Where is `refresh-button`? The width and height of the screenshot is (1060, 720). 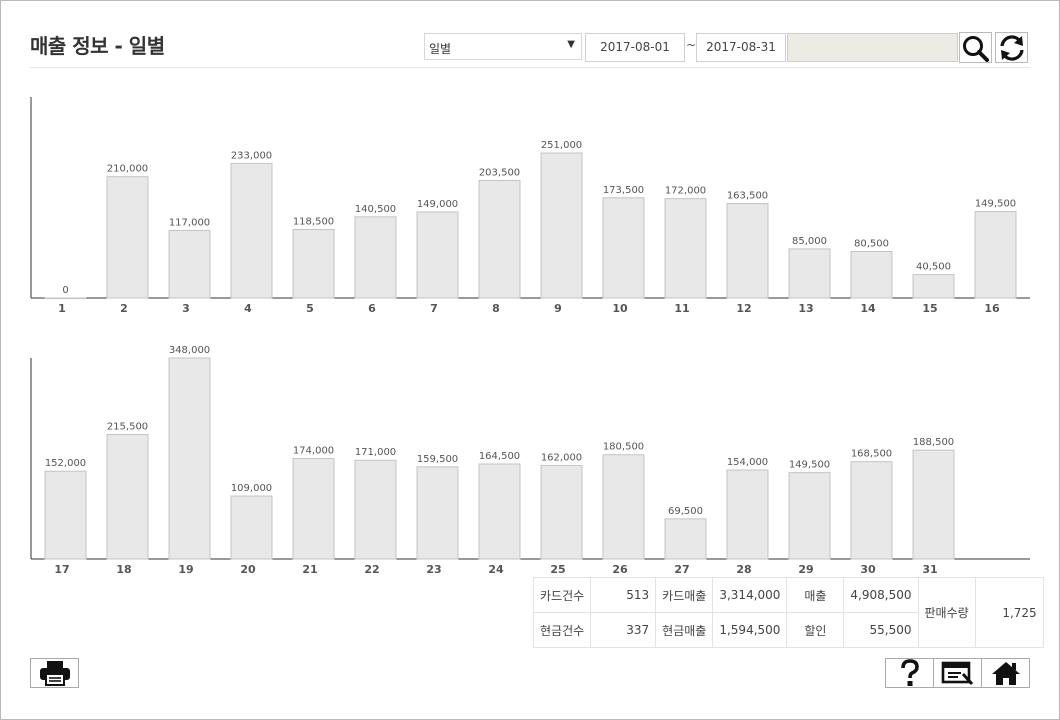 refresh-button is located at coordinates (1011, 47).